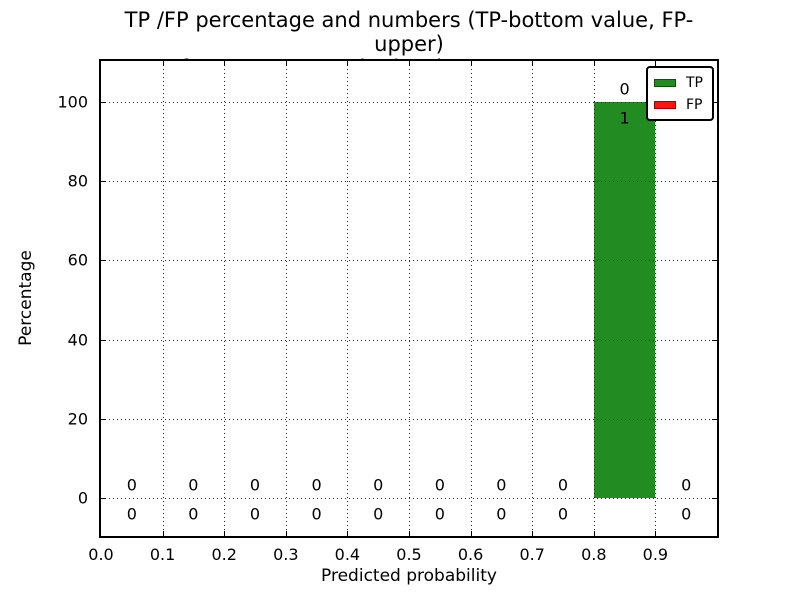 This screenshot has width=800, height=600. What do you see at coordinates (286, 554) in the screenshot?
I see `x-tick-label: 0.3` at bounding box center [286, 554].